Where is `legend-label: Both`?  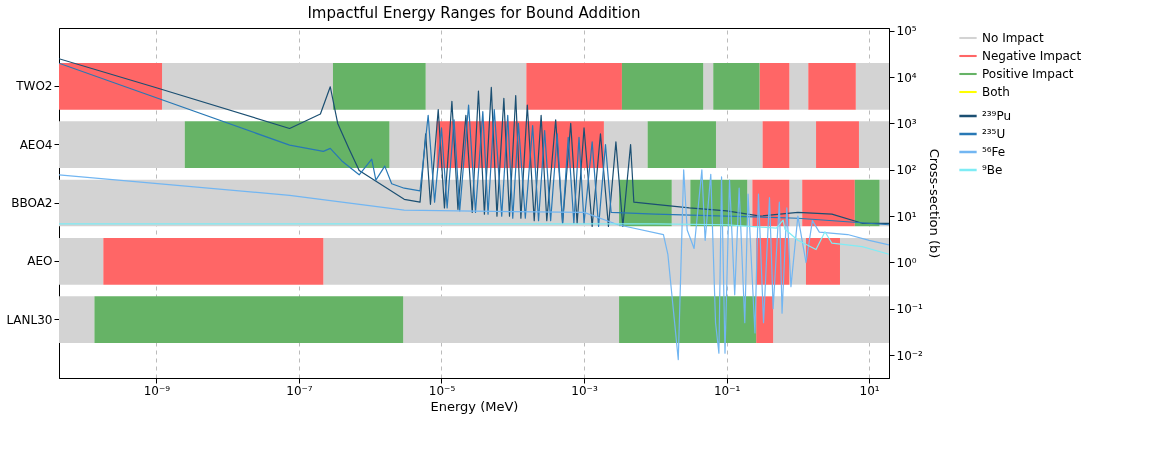 legend-label: Both is located at coordinates (996, 92).